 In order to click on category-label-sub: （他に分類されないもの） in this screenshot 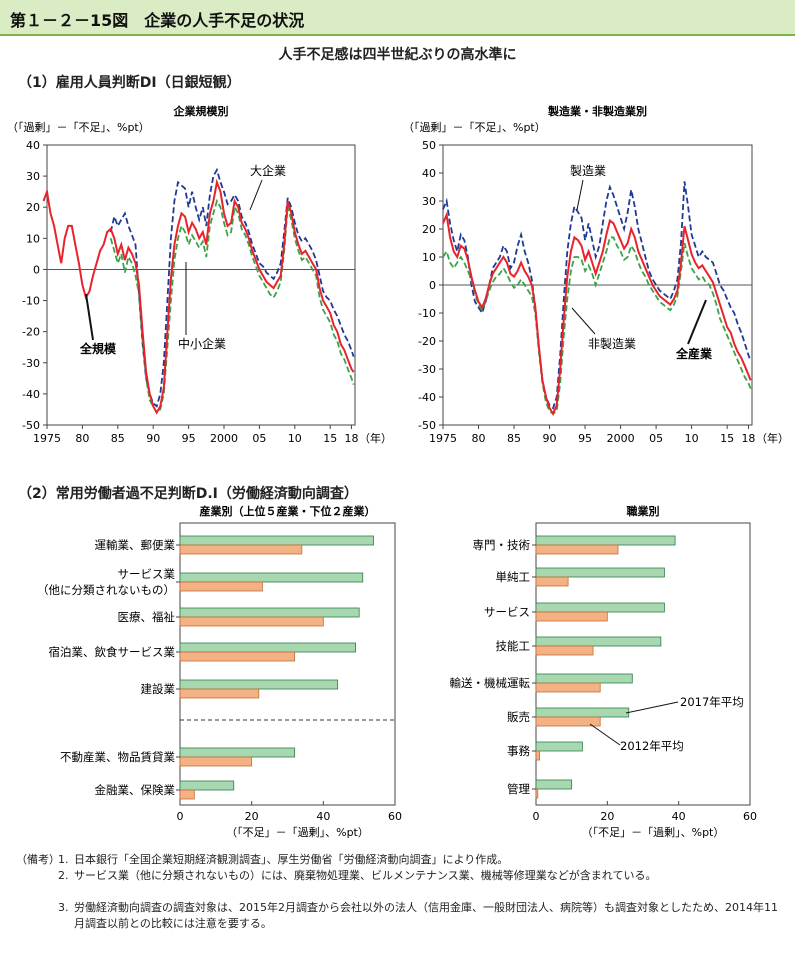, I will do `click(106, 590)`.